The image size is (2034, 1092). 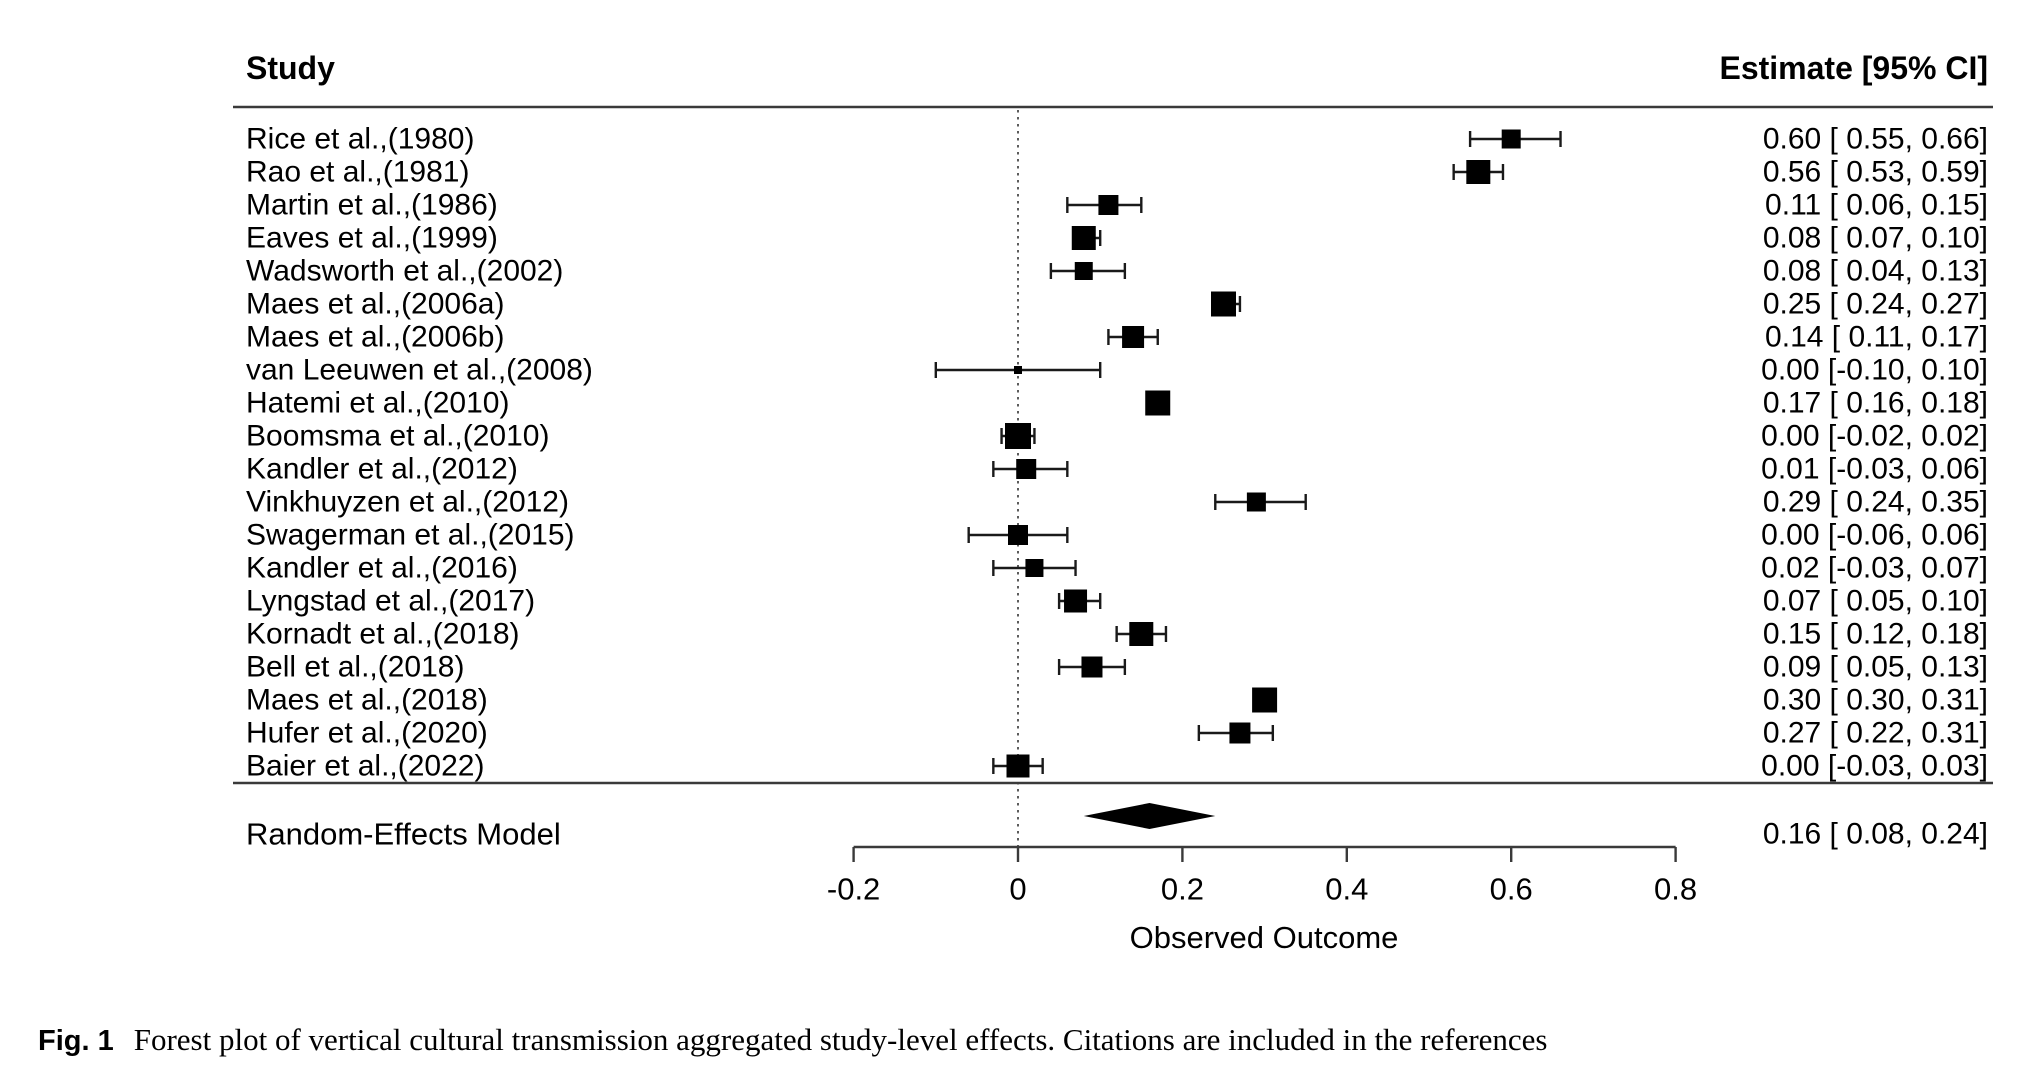 I want to click on study-row: Kandler et al.,(2016) 0.02 [-0.03, 0.07], so click(x=1117, y=568).